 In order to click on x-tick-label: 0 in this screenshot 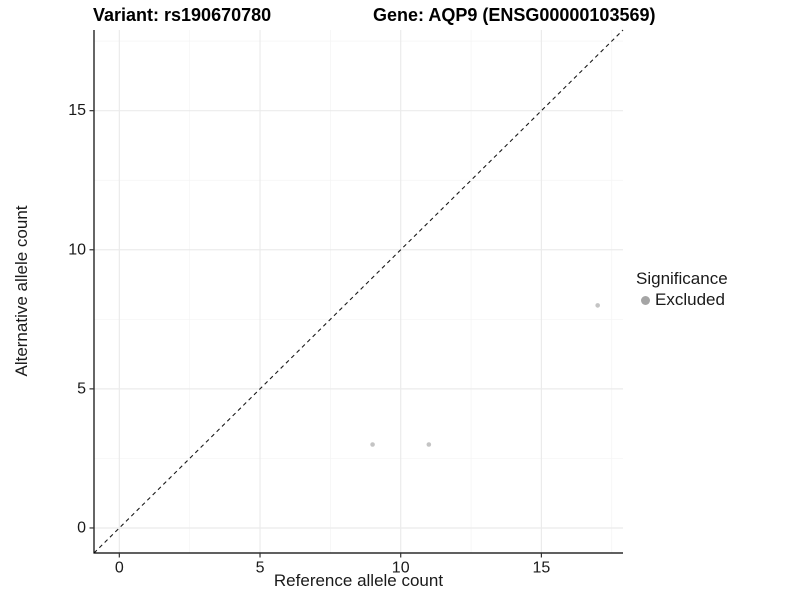, I will do `click(119, 567)`.